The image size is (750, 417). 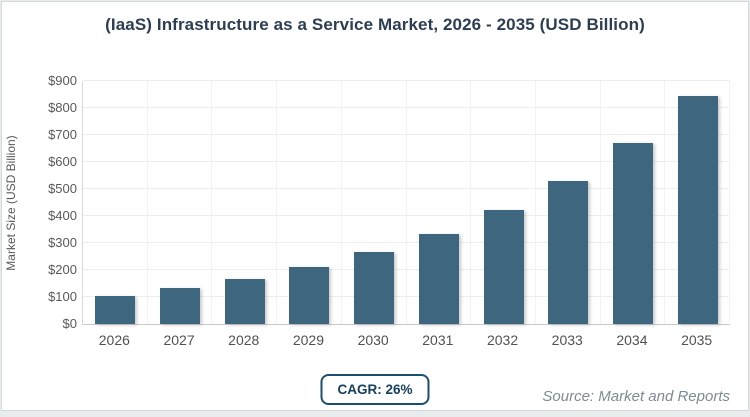 What do you see at coordinates (62, 107) in the screenshot?
I see `y-tick-label: $800` at bounding box center [62, 107].